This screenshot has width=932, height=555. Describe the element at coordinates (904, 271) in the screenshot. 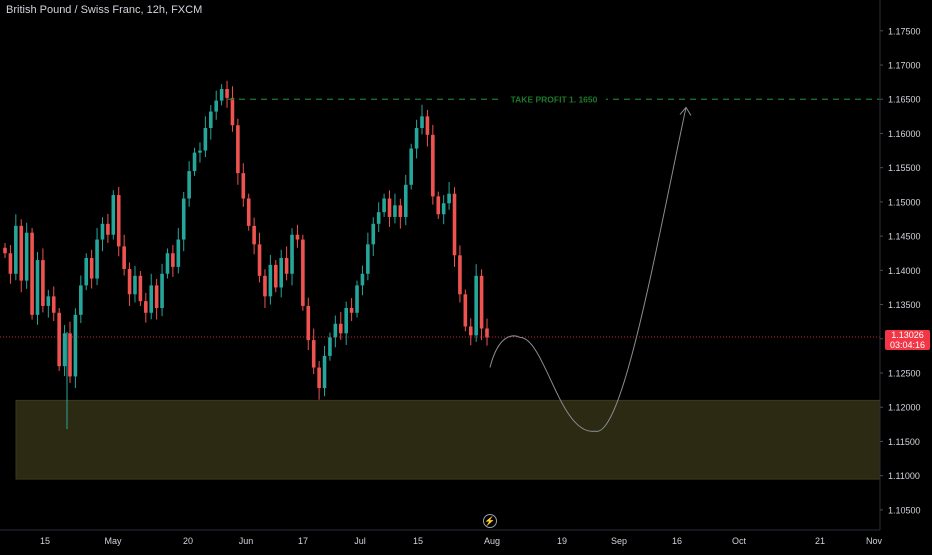

I see `y-tick-label: 1.14000` at that location.